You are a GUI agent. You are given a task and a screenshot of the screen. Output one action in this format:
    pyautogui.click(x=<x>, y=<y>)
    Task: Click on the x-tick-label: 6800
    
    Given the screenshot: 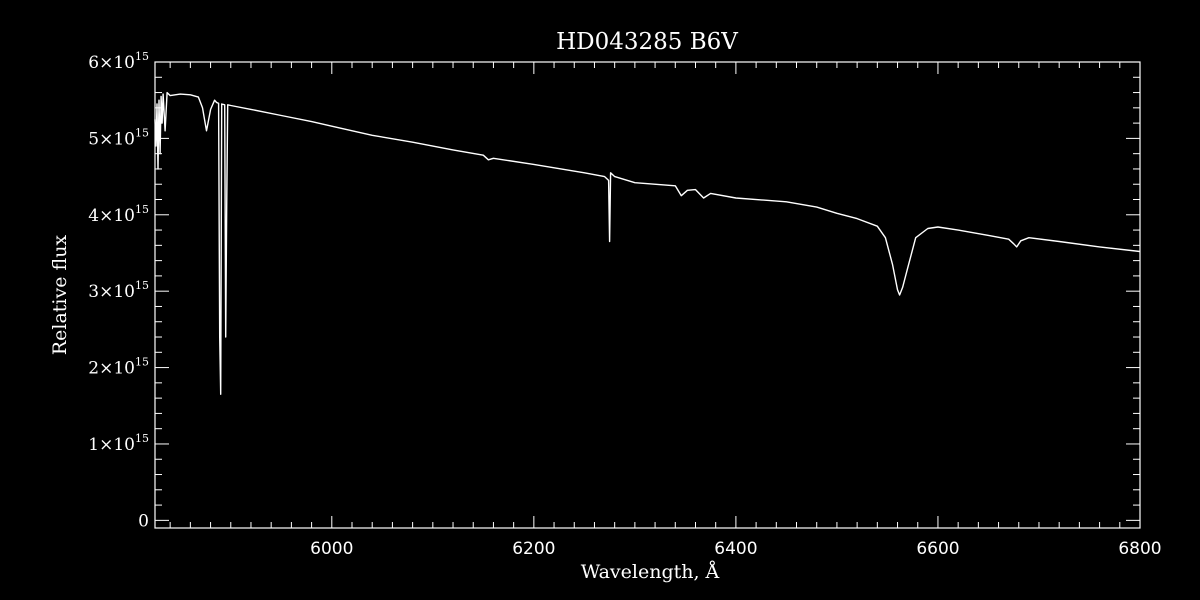 What is the action you would take?
    pyautogui.click(x=1139, y=549)
    